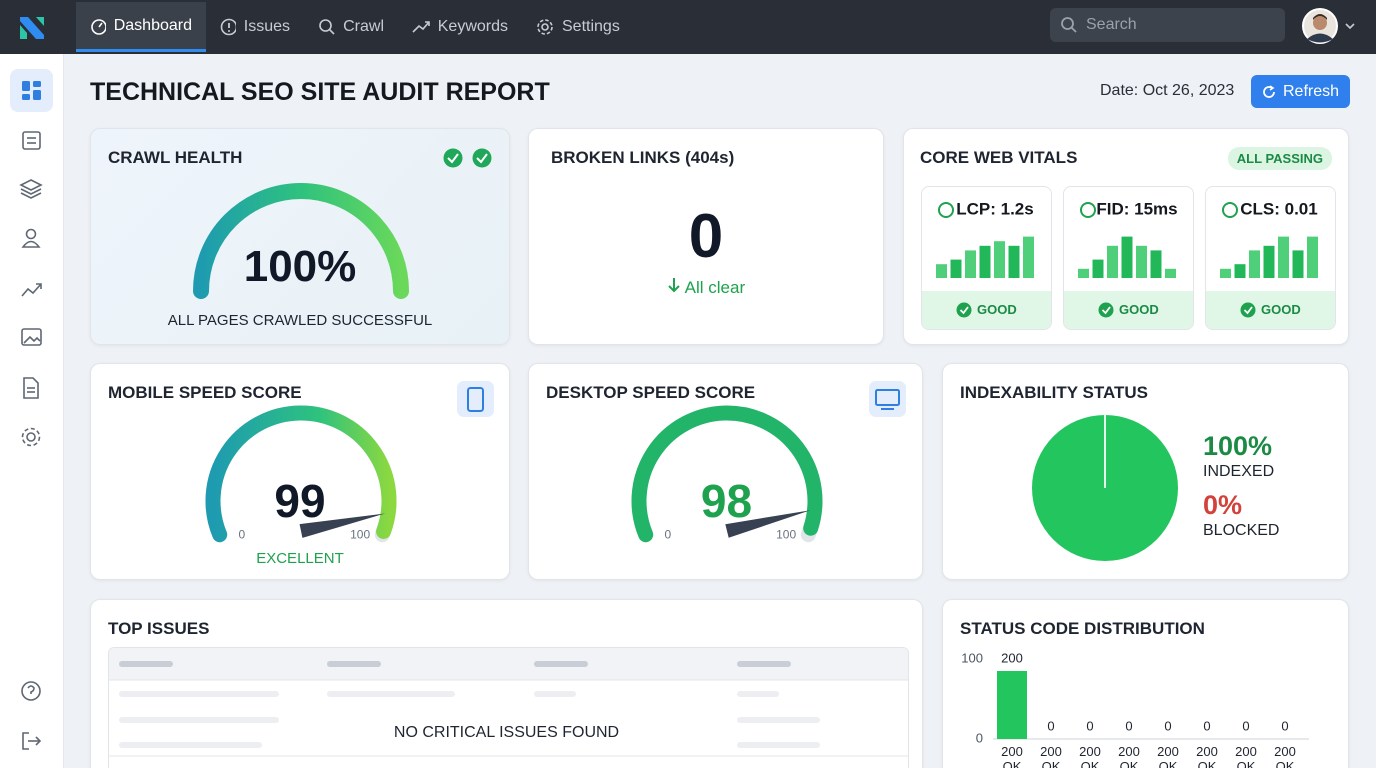 Image resolution: width=1376 pixels, height=768 pixels. I want to click on vital-card: CLS: 0.01 GOOD, so click(1270, 258).